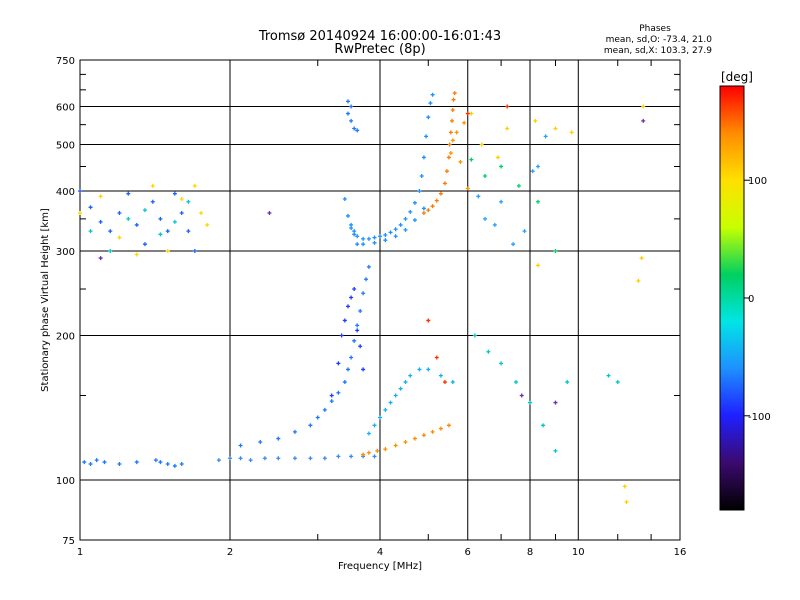 The height and width of the screenshot is (600, 800). Describe the element at coordinates (757, 299) in the screenshot. I see `colorbar-ticks: 100 0 -100` at that location.